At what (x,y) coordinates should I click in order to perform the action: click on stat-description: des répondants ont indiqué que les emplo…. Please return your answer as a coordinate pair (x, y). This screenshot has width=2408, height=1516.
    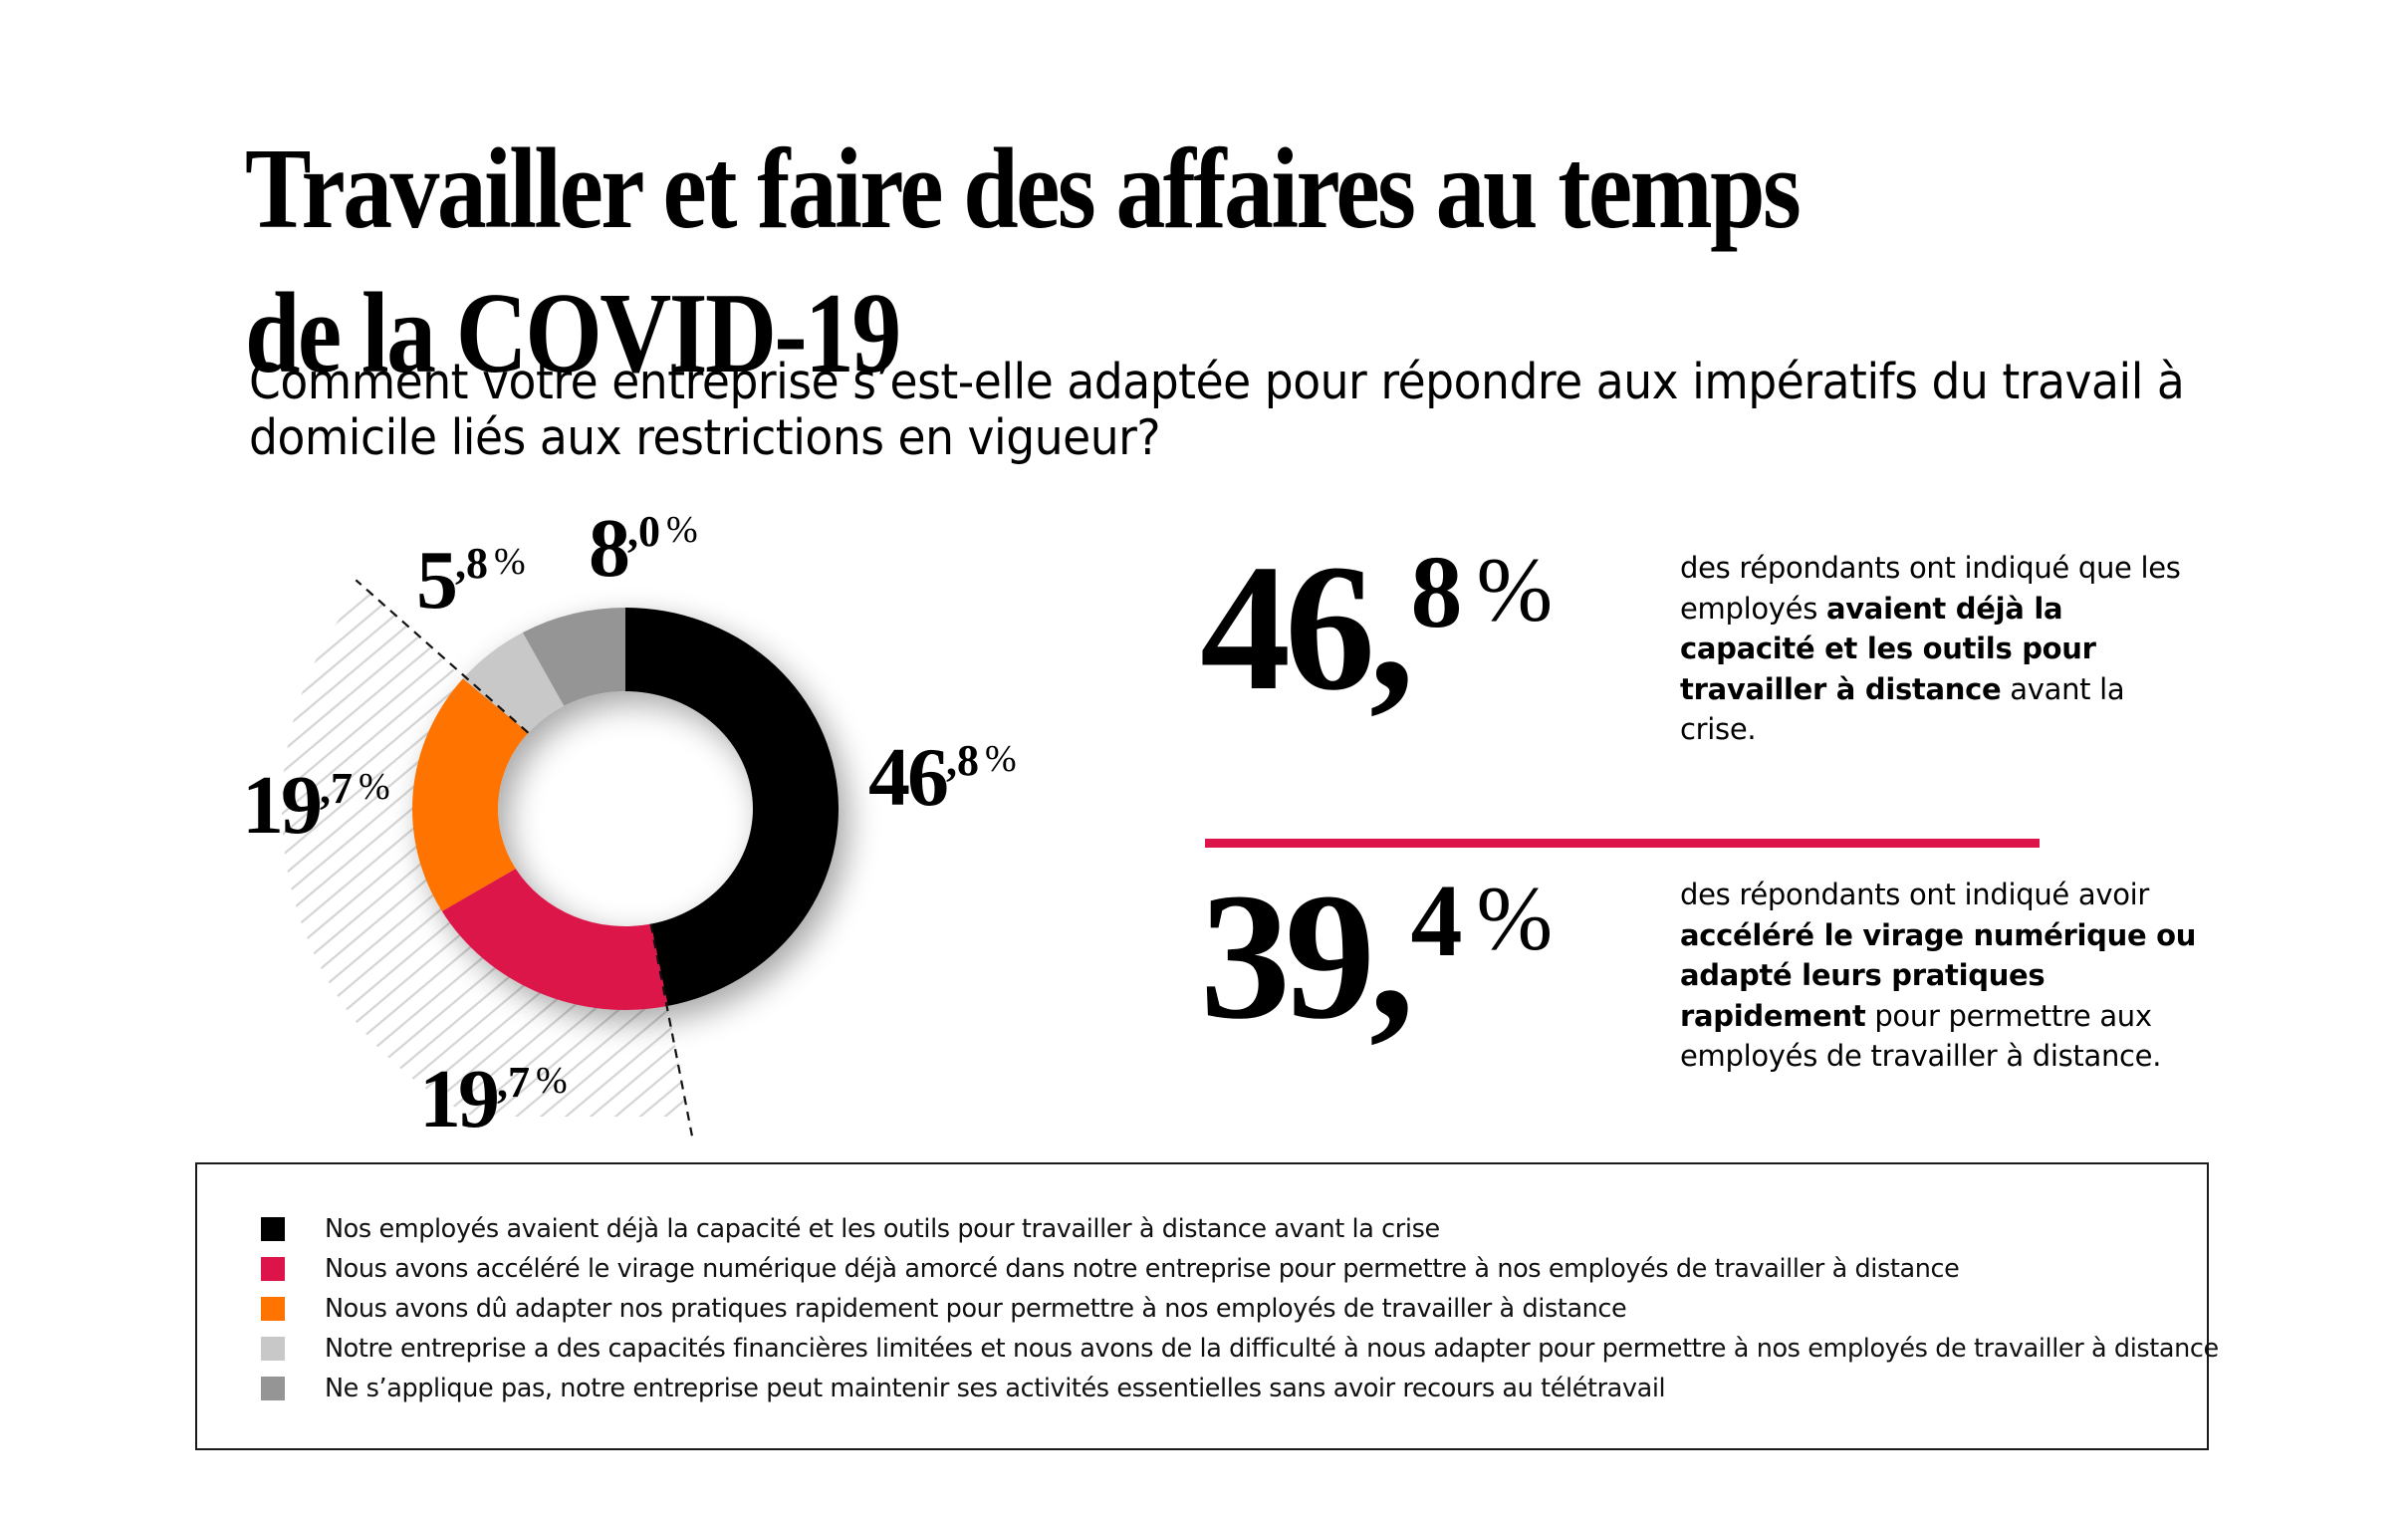
    Looking at the image, I should click on (1939, 649).